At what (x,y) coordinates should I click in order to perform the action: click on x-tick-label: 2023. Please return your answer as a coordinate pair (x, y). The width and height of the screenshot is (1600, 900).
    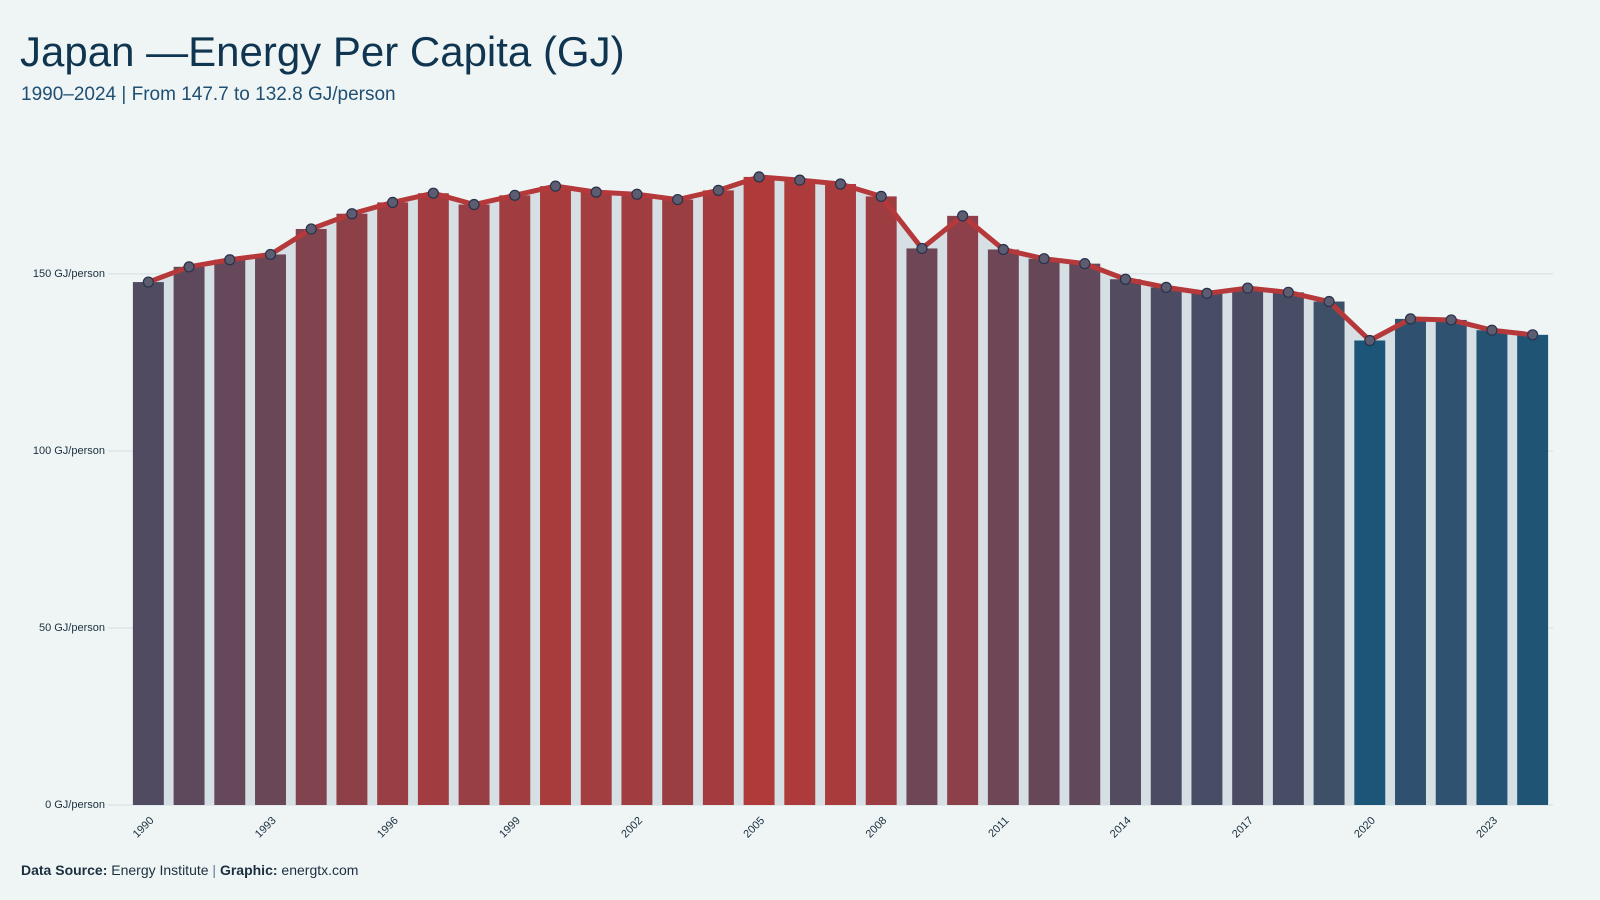
    Looking at the image, I should click on (1487, 828).